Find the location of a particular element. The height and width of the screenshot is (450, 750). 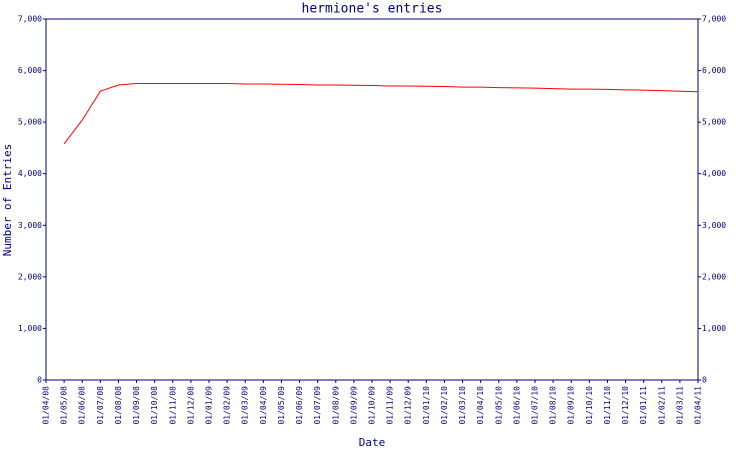

chart-title: hermione's entries is located at coordinates (372, 9).